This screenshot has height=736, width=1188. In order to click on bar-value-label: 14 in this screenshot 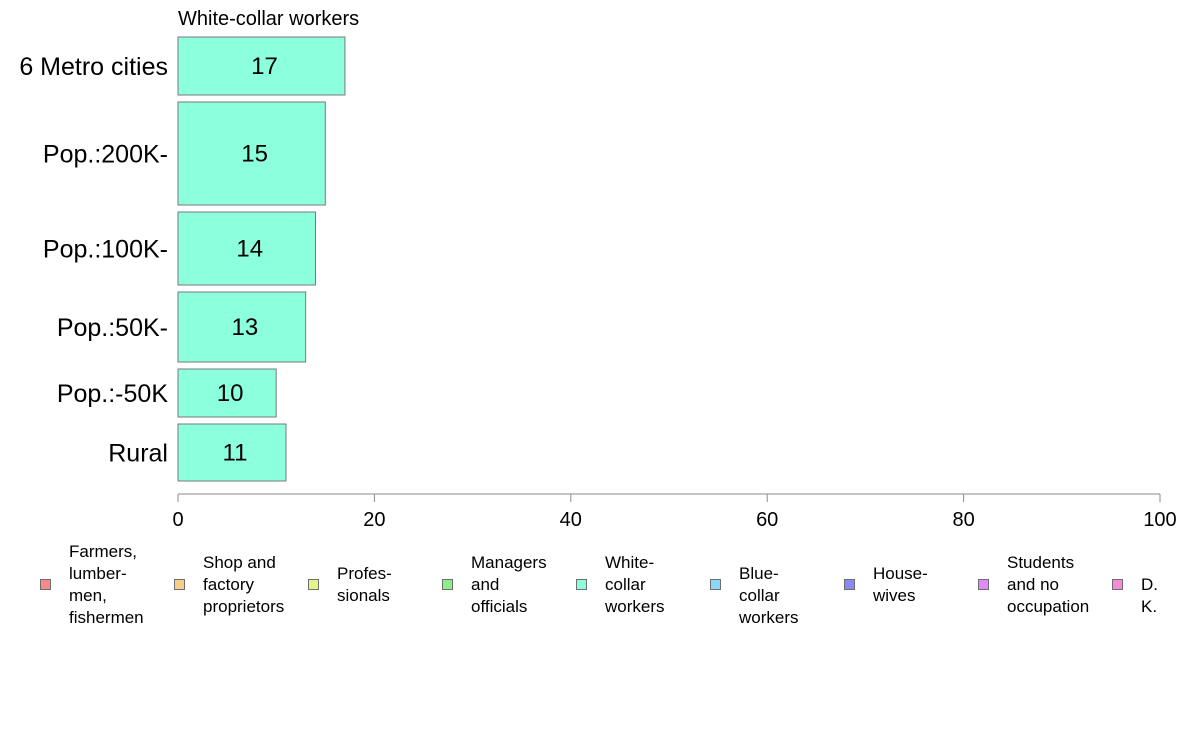, I will do `click(249, 249)`.